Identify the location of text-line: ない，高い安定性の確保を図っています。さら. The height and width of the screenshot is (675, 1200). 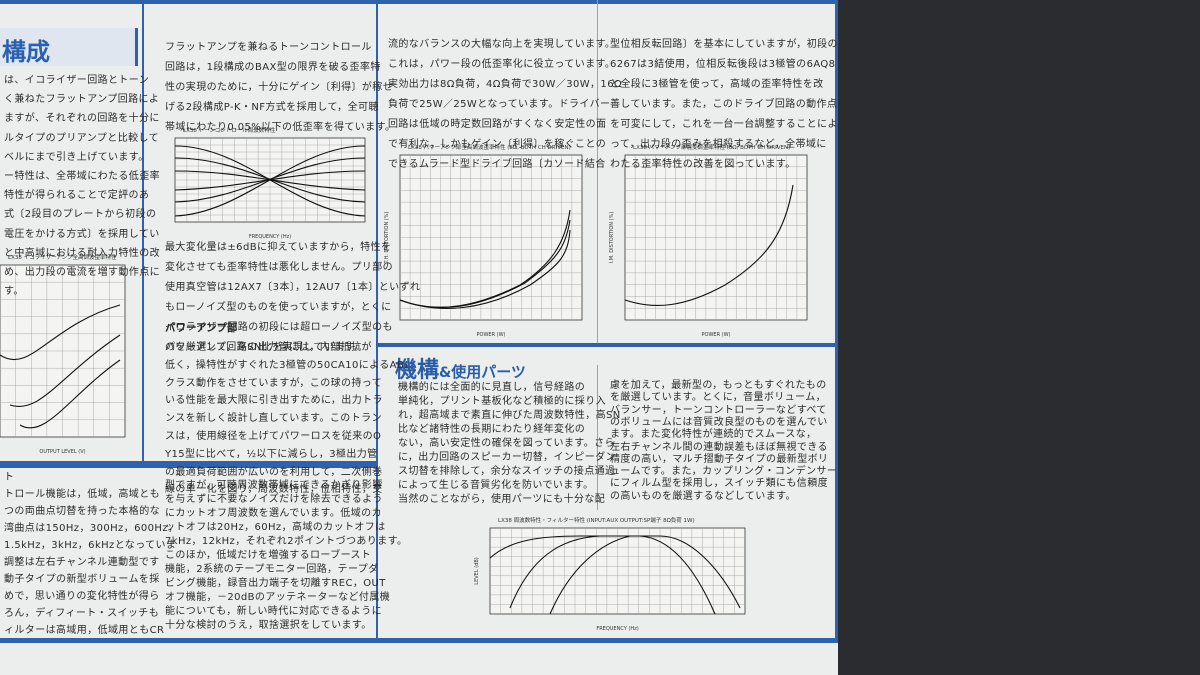
(506, 443).